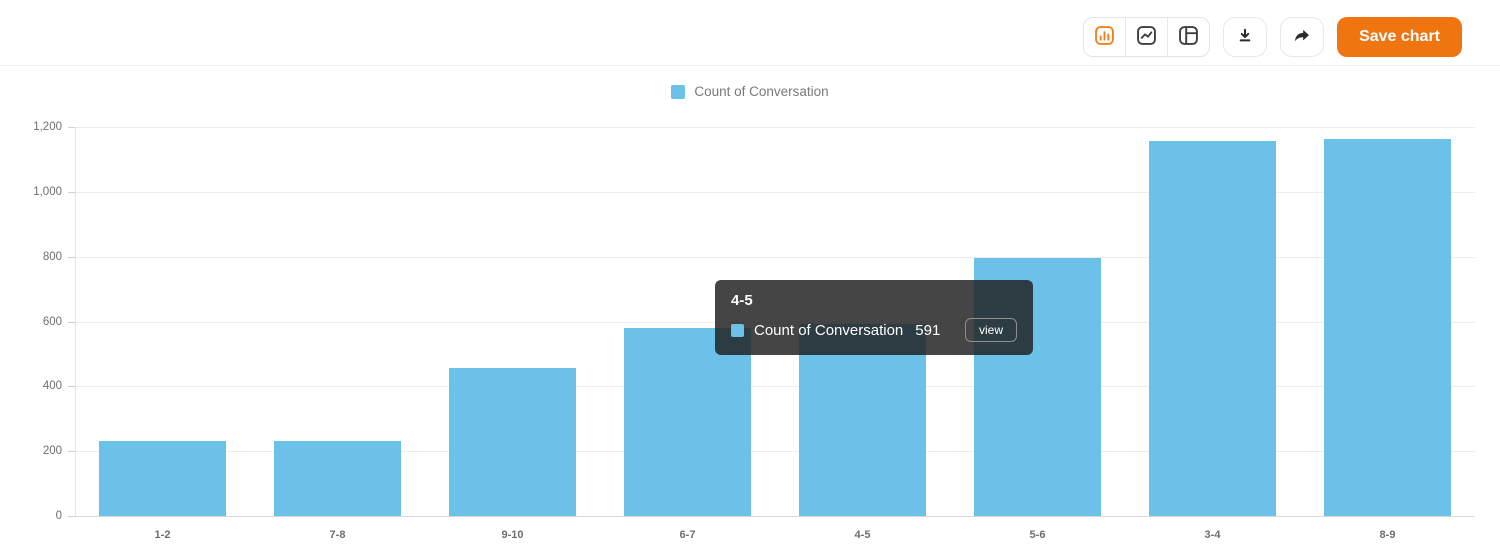 Image resolution: width=1500 pixels, height=551 pixels. I want to click on table-icon, so click(1188, 37).